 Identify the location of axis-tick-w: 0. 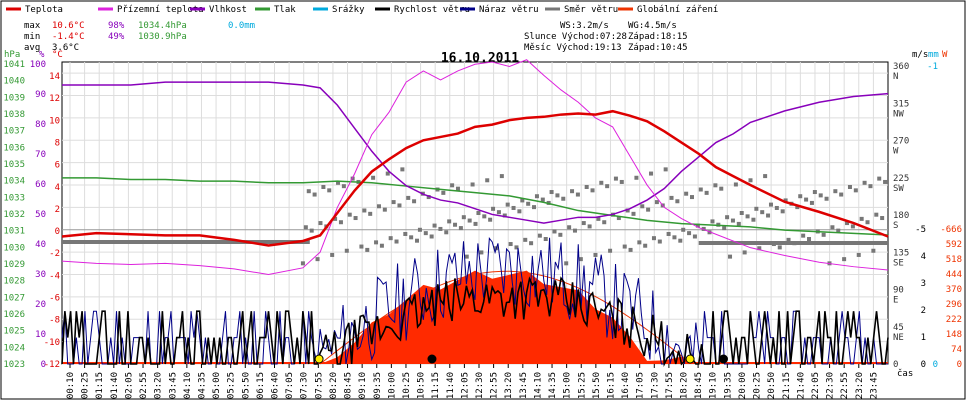
(959, 365).